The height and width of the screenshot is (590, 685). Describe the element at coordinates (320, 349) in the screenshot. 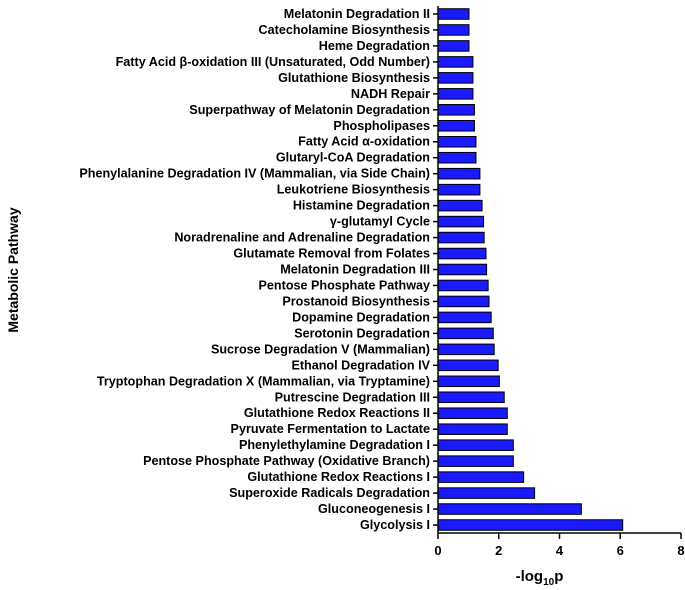

I see `category-label: Sucrose Degradation V (Mammalian)` at that location.